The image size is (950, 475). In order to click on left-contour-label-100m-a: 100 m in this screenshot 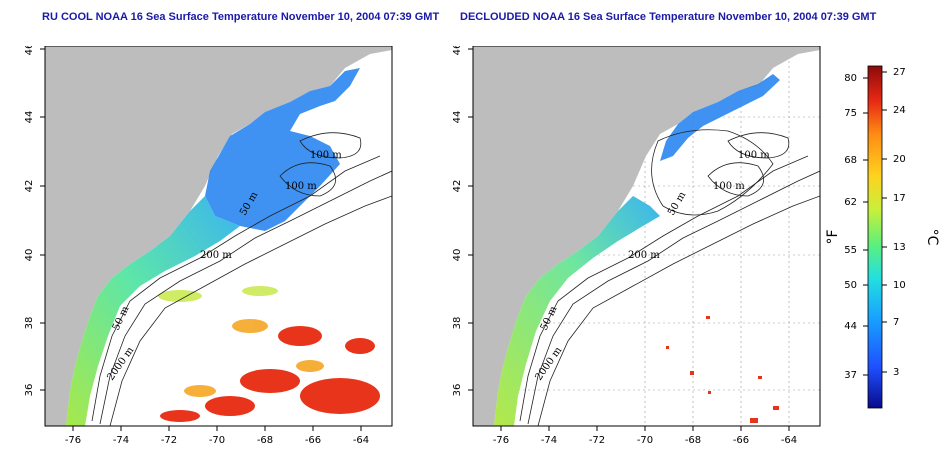, I will do `click(326, 155)`.